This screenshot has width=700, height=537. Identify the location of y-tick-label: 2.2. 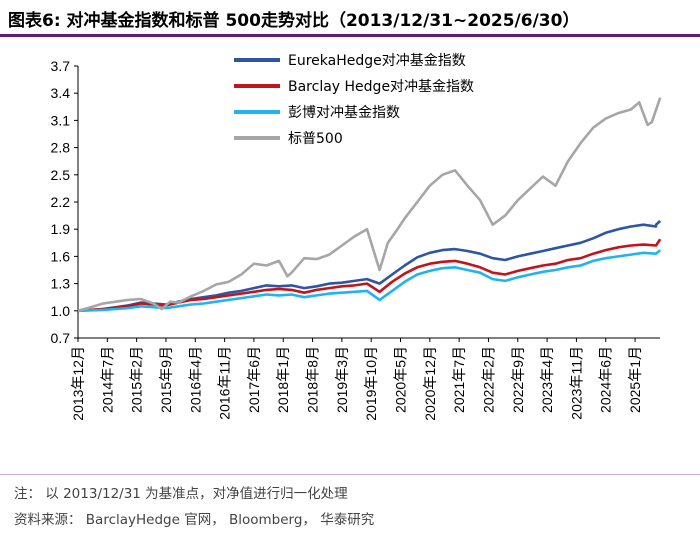
(61, 202).